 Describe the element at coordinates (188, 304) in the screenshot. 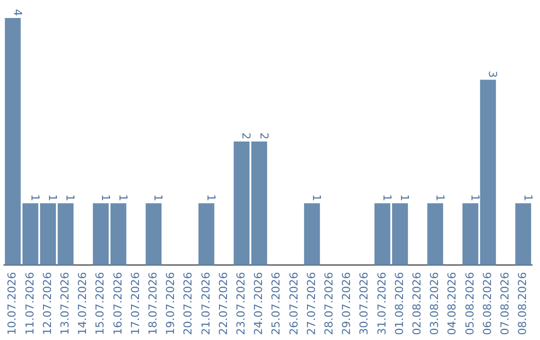

I see `x-tick-label: 20.07.2026` at that location.